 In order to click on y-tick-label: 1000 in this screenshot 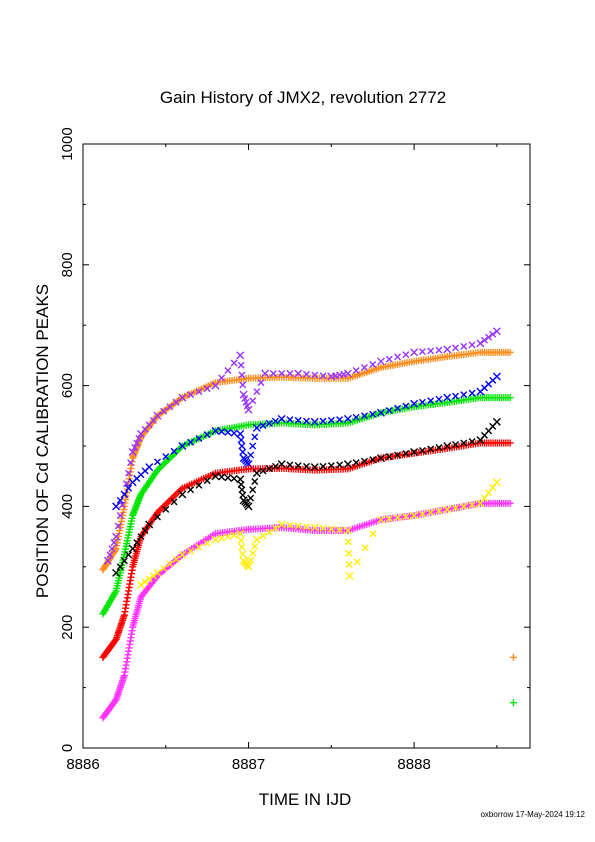, I will do `click(67, 143)`.